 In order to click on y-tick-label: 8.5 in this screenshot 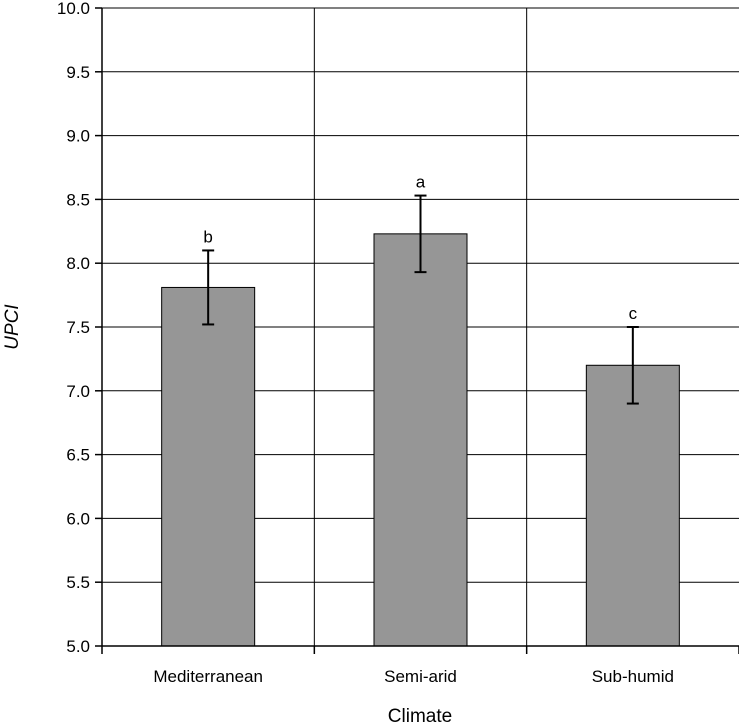, I will do `click(78, 199)`.